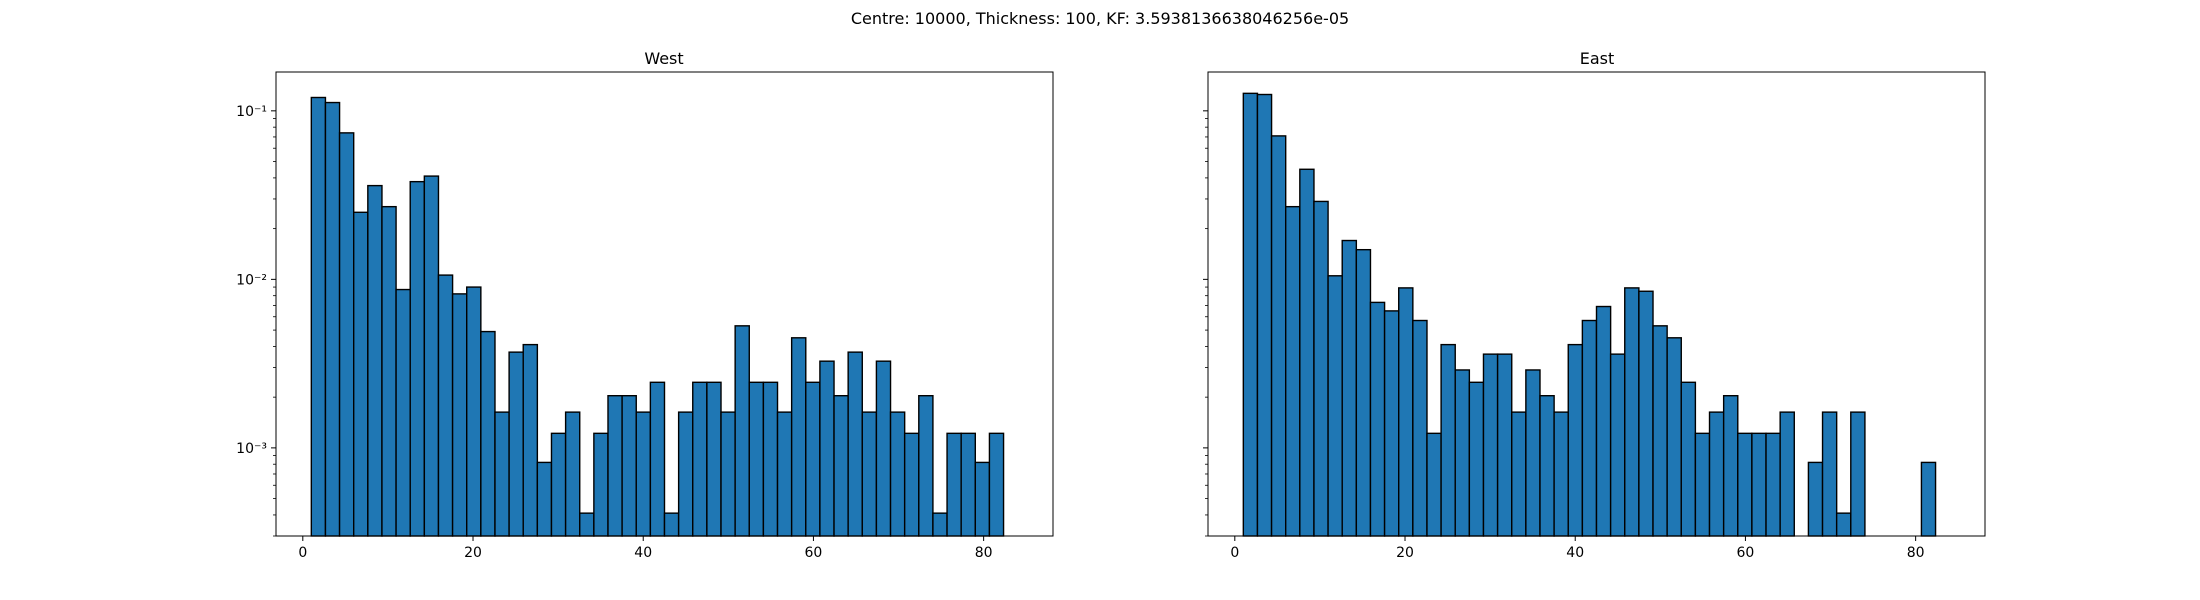 The image size is (2200, 600). Describe the element at coordinates (251, 449) in the screenshot. I see `west-y-tick-label: 10⁻³` at that location.